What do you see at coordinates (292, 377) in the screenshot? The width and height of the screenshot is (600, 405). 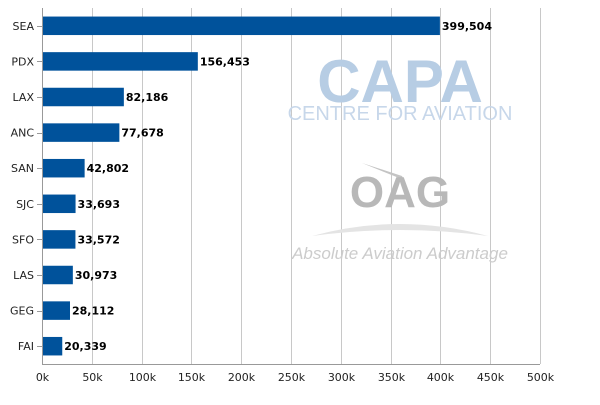 I see `x-tick-label: 250k` at bounding box center [292, 377].